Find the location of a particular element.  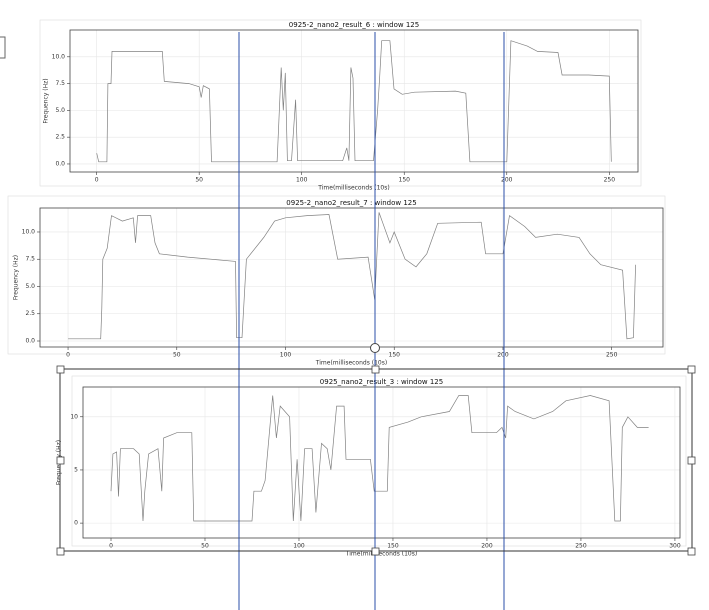

chart-title: 0925_nano2_result_3 : window 125 is located at coordinates (381, 382).